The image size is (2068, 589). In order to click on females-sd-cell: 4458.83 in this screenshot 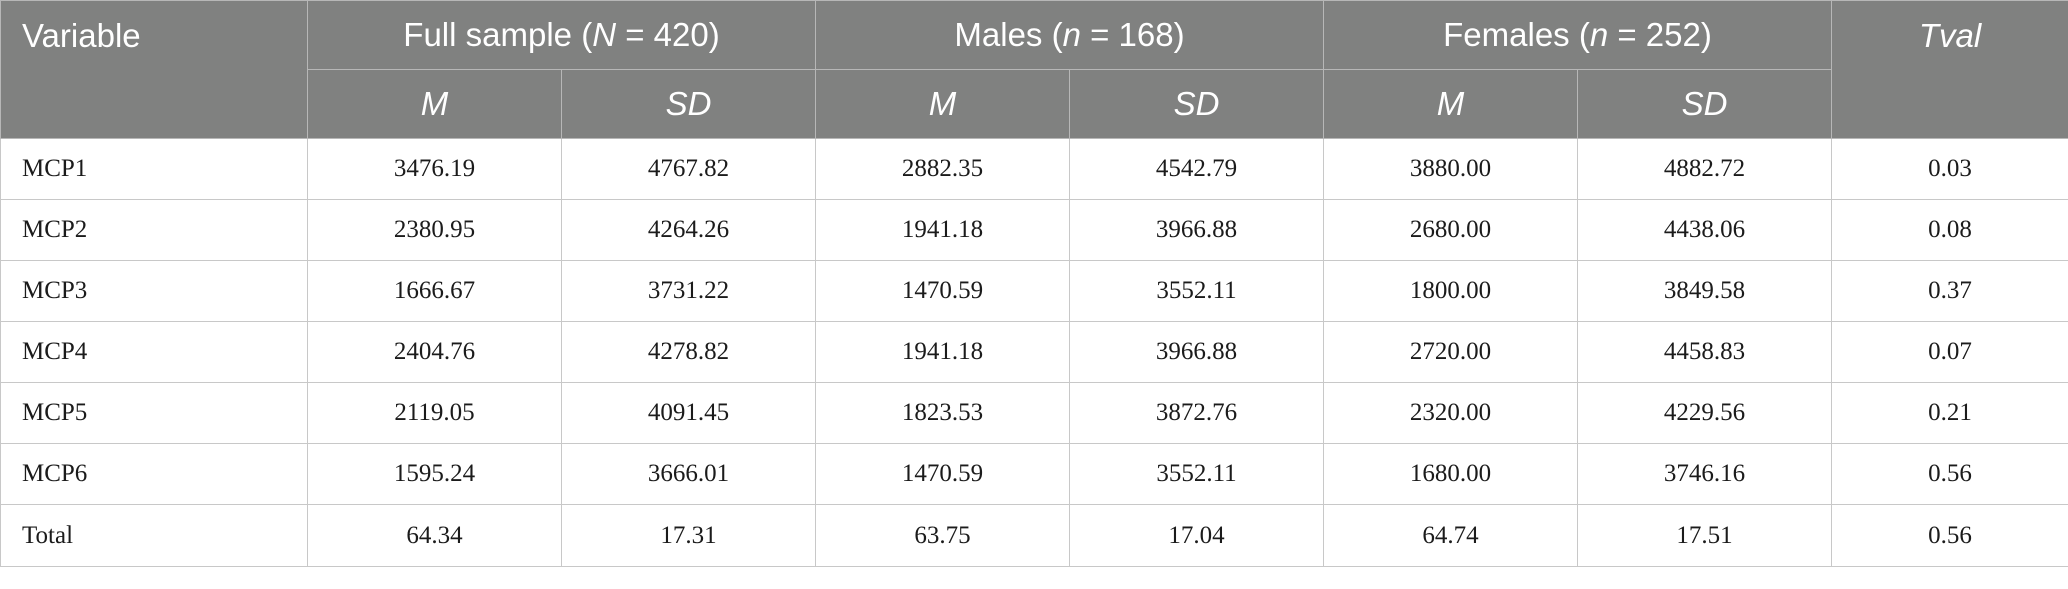, I will do `click(1704, 352)`.